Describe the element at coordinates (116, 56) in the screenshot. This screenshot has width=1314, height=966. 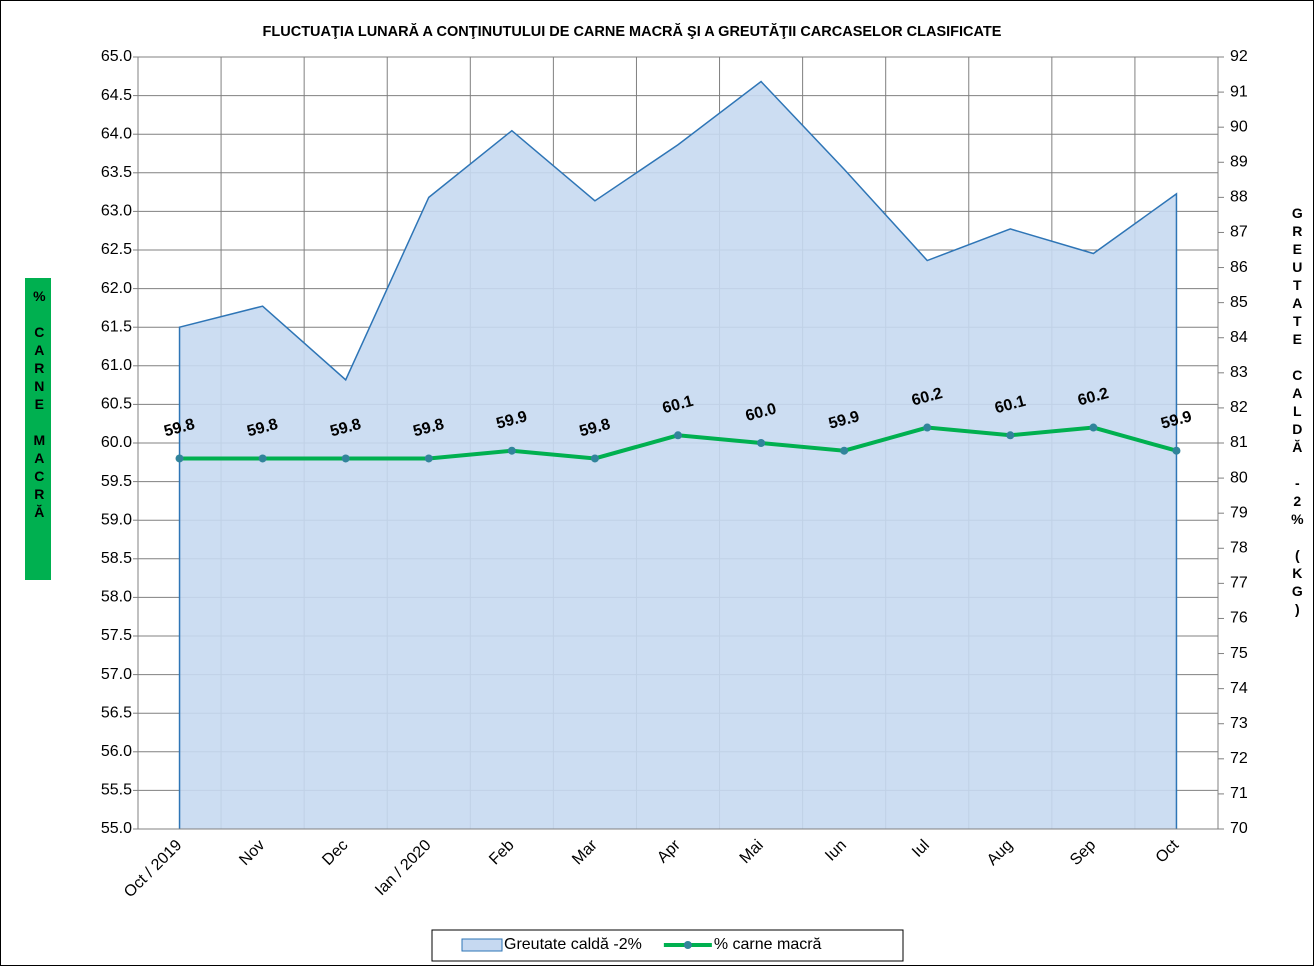
I see `y-tick-label: 65.0` at that location.